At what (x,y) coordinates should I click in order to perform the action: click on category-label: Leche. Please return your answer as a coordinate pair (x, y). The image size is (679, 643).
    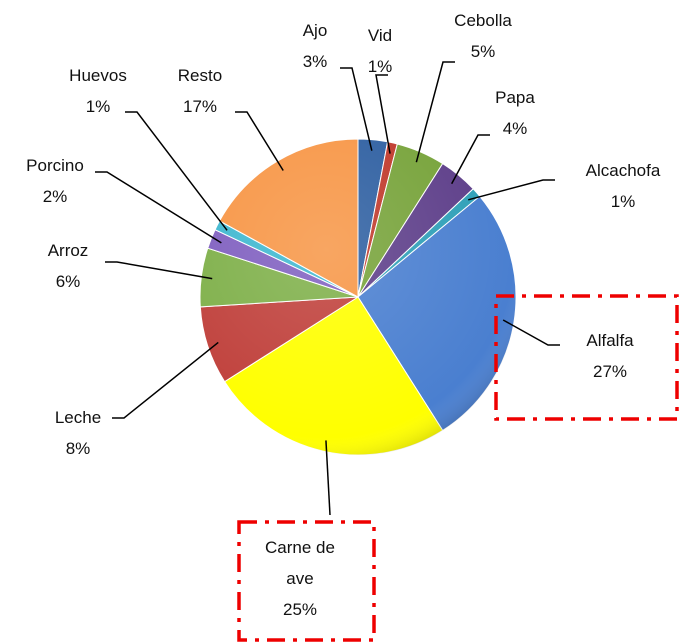
    Looking at the image, I should click on (78, 417).